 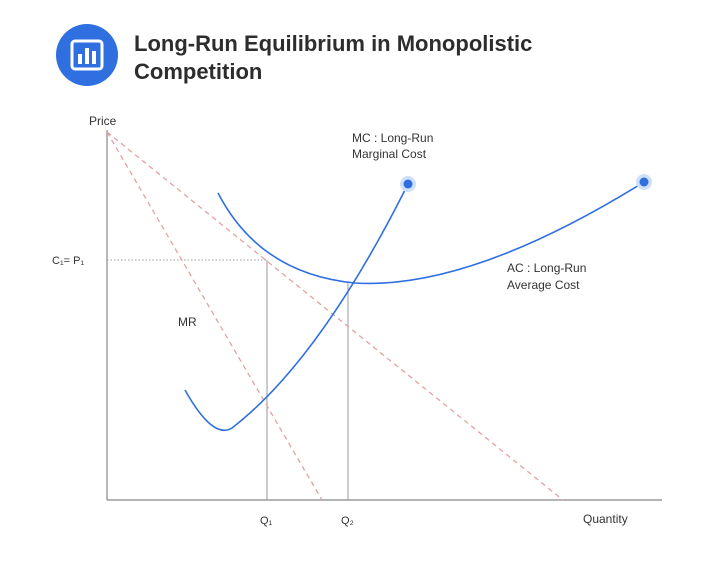 I want to click on ac-label-line-2: Average Cost, so click(x=543, y=285).